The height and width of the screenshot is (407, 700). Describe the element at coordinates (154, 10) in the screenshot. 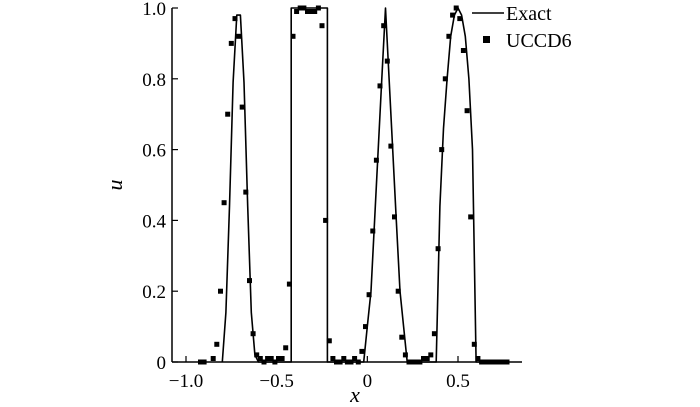

I see `y-tick-label: 1.0` at that location.